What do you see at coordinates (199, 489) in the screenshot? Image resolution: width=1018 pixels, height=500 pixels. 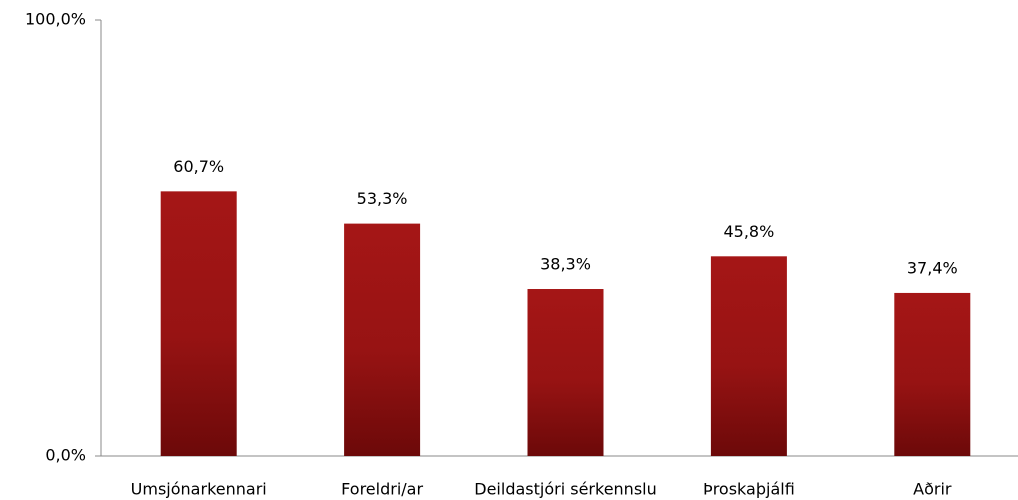 I see `x-tick-label: Umsjónarkennari` at bounding box center [199, 489].